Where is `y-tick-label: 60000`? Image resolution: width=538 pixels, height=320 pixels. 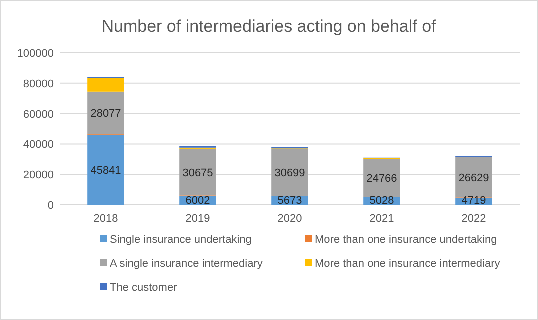
y-tick-label: 60000 is located at coordinates (38, 114).